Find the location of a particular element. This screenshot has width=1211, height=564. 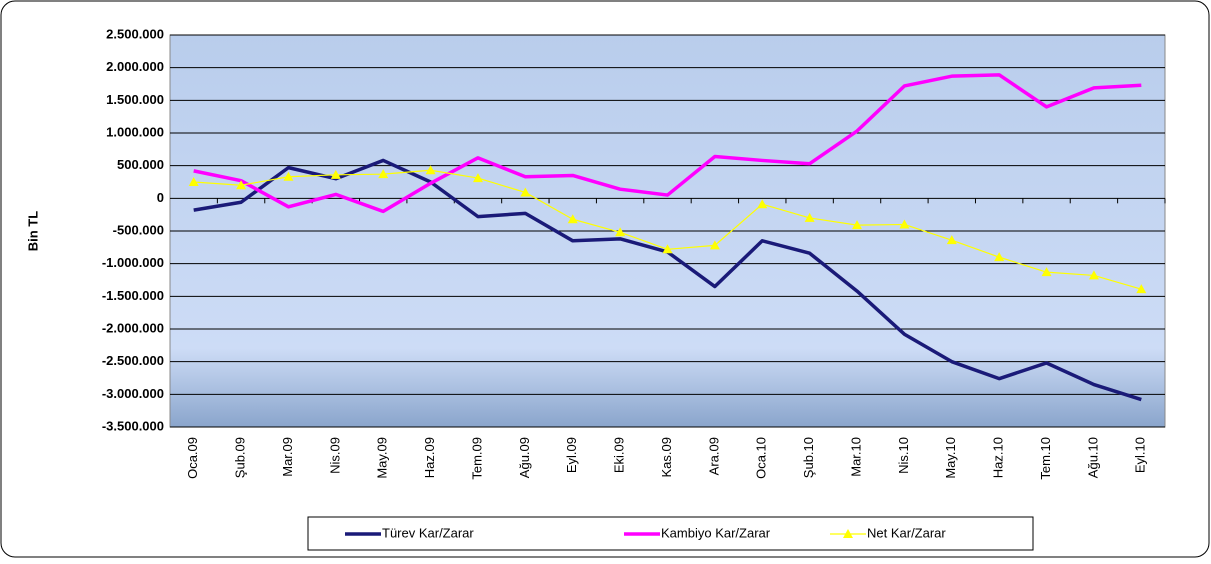

y-tick-label: -500.000 is located at coordinates (138, 229).